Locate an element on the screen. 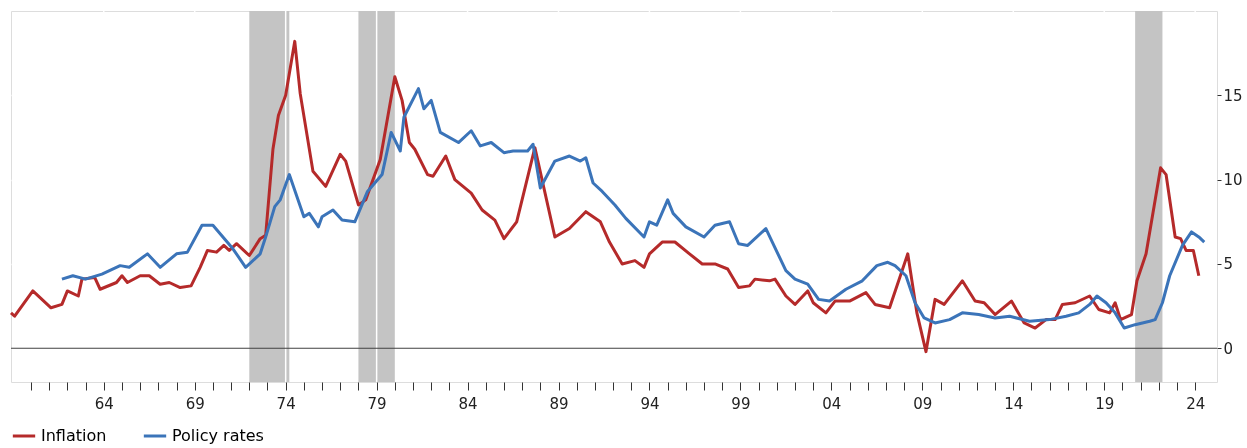 This screenshot has width=1247, height=448. x-tick-label: 94 is located at coordinates (650, 403).